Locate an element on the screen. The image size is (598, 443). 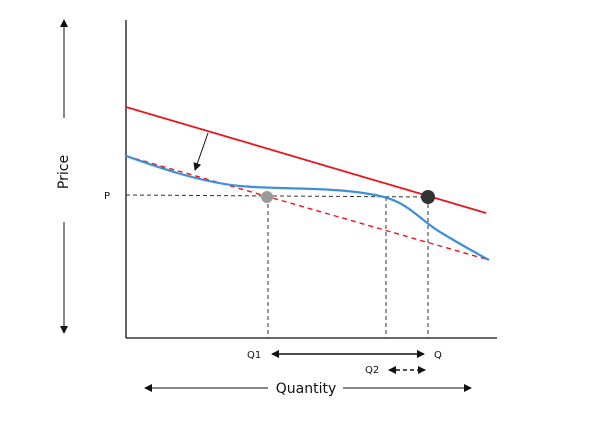
dark-point is located at coordinates (428, 197).